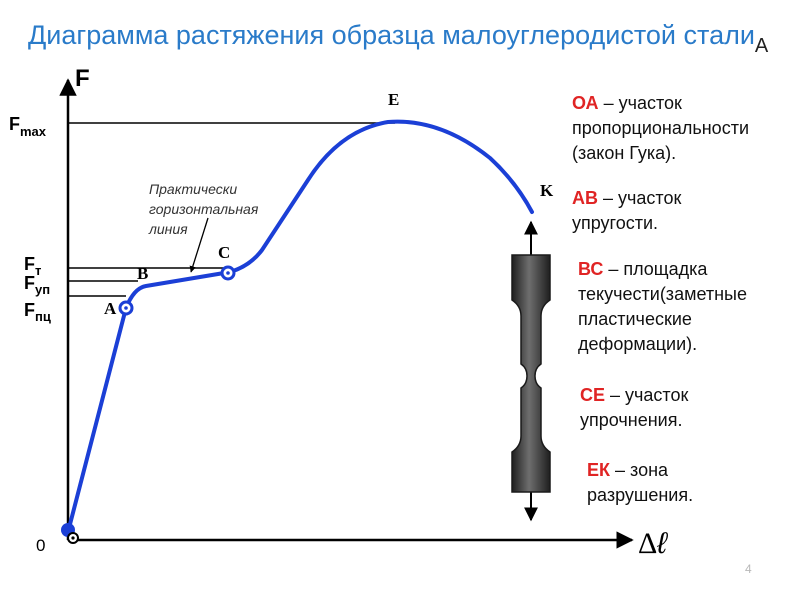  I want to click on point-k-label: K, so click(547, 190).